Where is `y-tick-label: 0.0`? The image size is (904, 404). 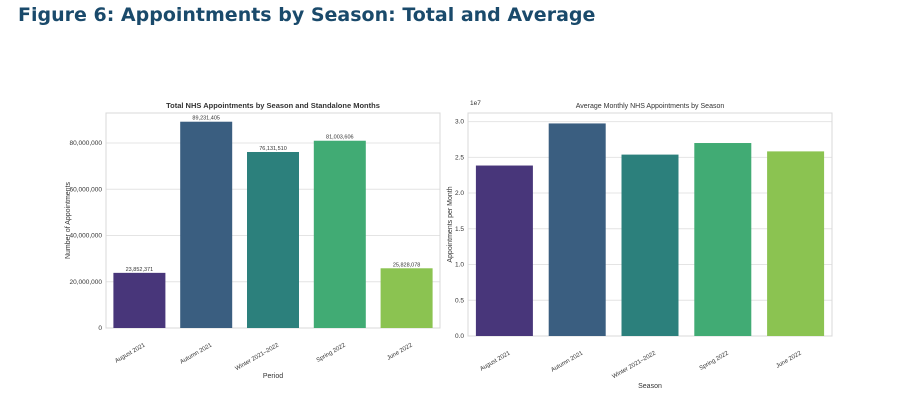
y-tick-label: 0.0 is located at coordinates (459, 336).